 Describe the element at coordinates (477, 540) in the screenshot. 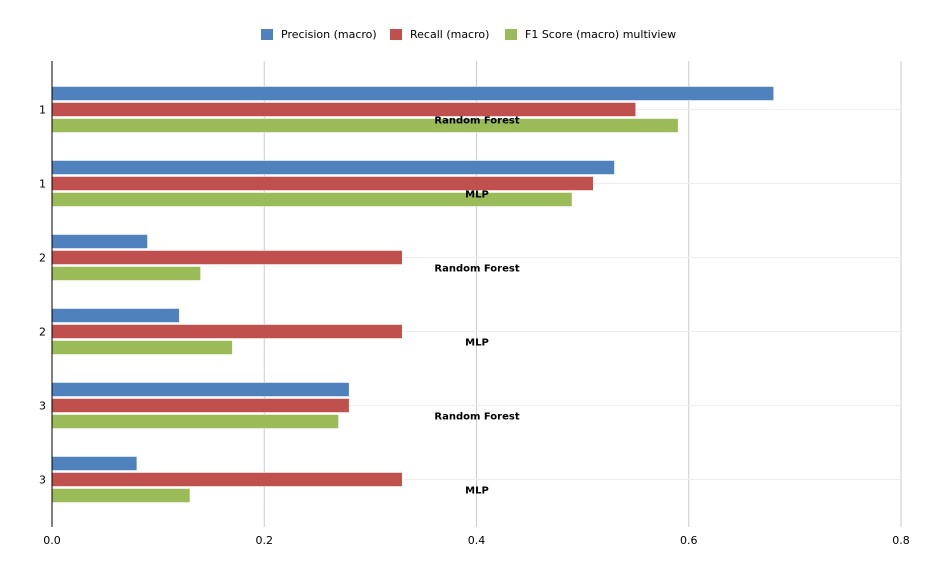

I see `x-tick-label: 0.4` at that location.